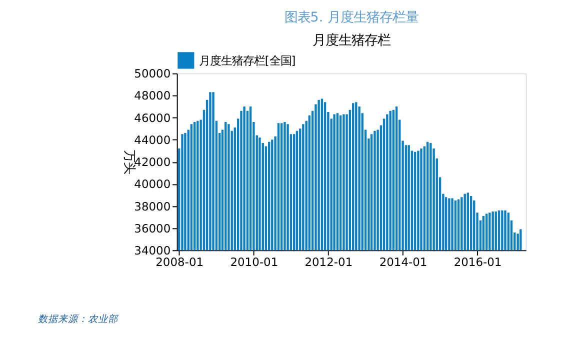  Describe the element at coordinates (351, 18) in the screenshot. I see `chart-title: 图表5. 月度生猪存栏量` at that location.